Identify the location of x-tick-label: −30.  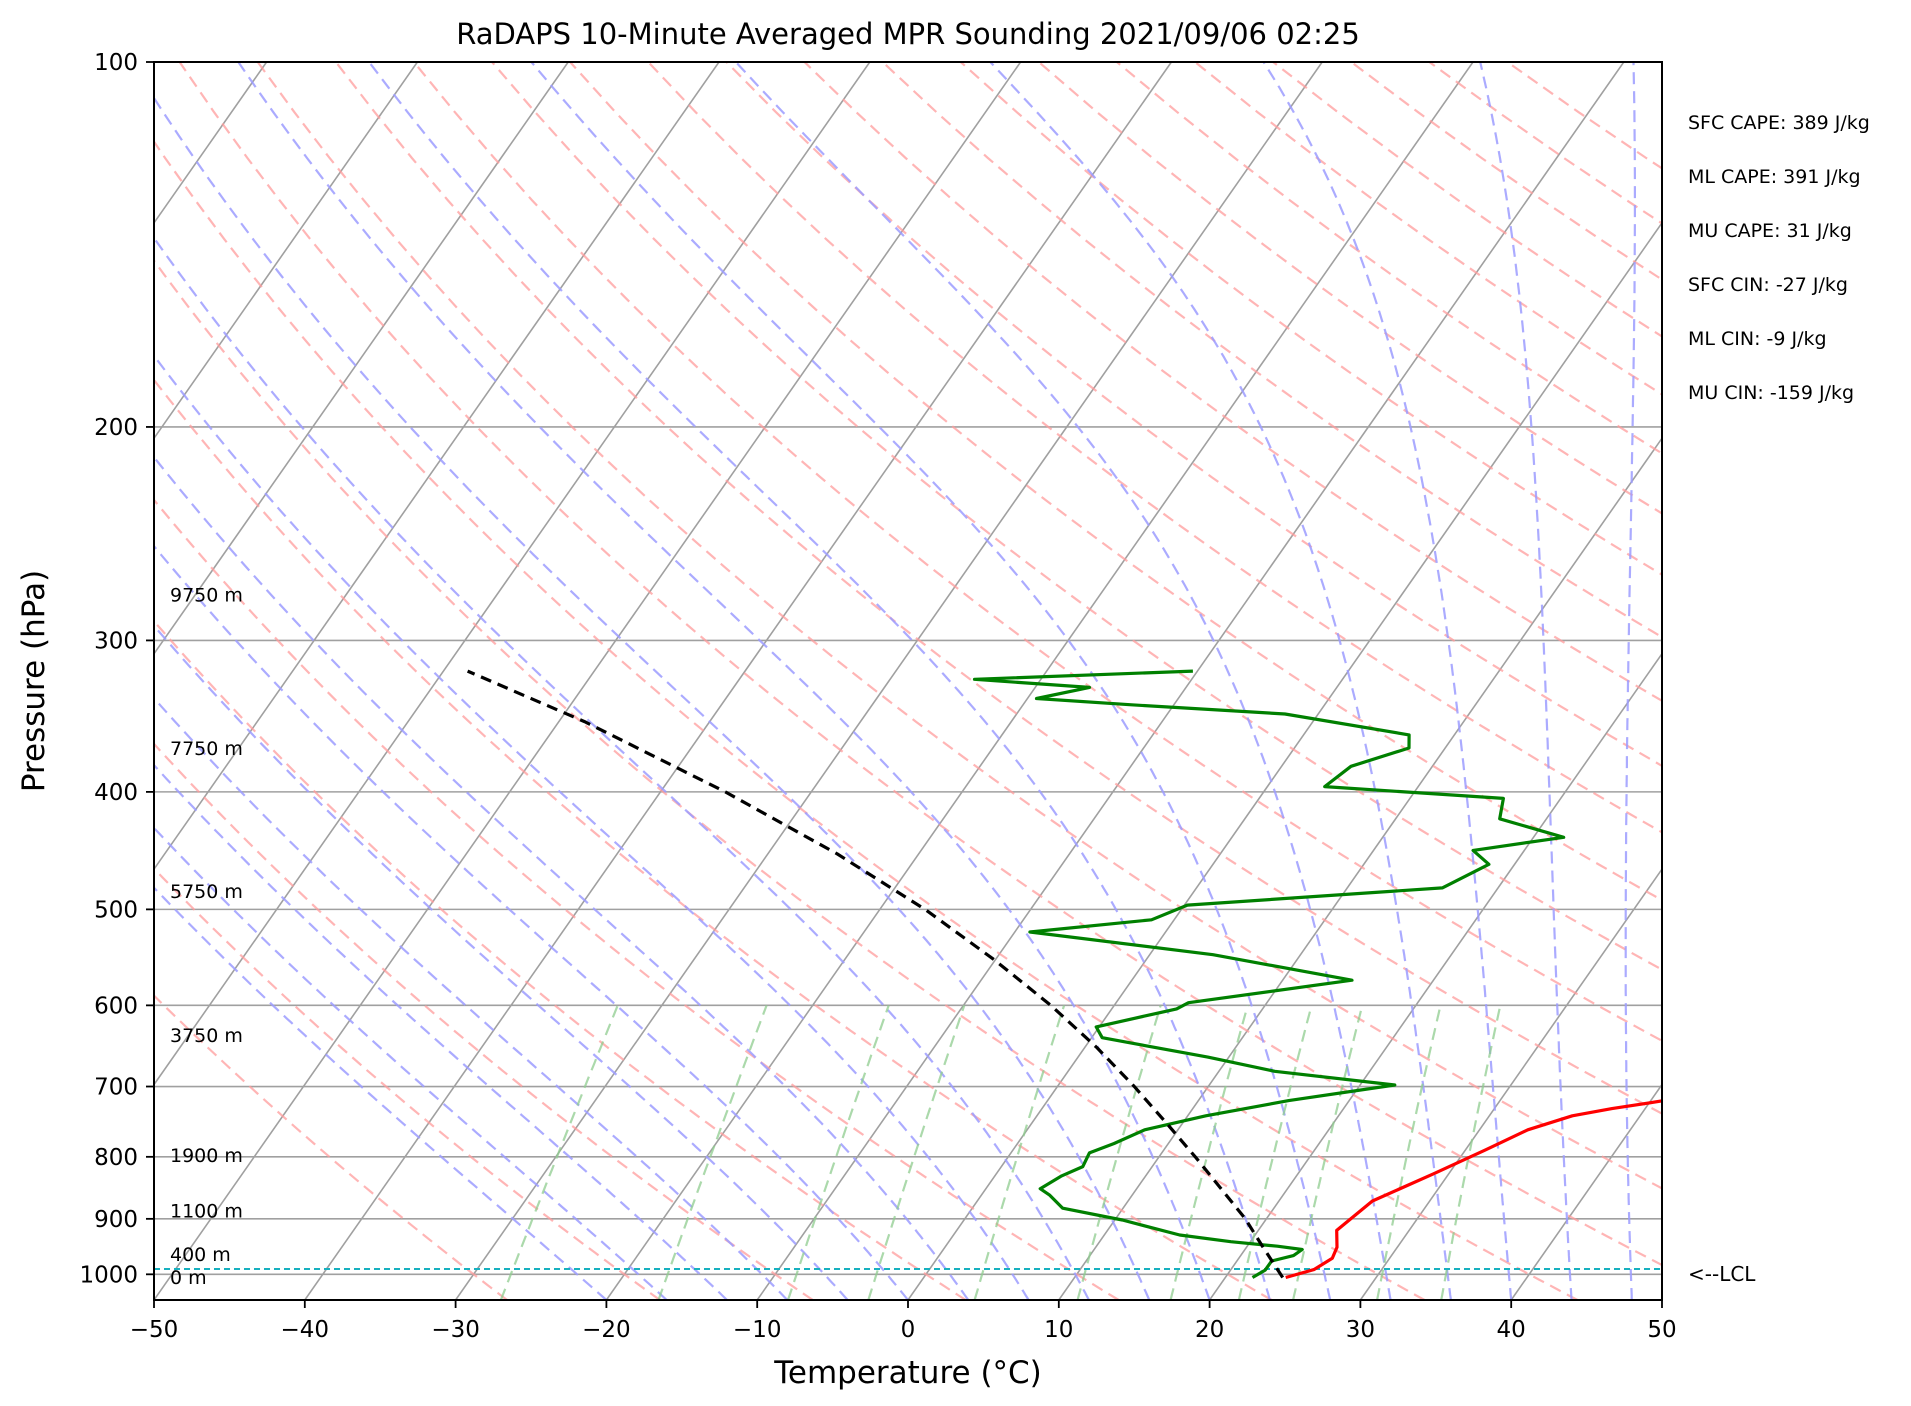
(455, 1330).